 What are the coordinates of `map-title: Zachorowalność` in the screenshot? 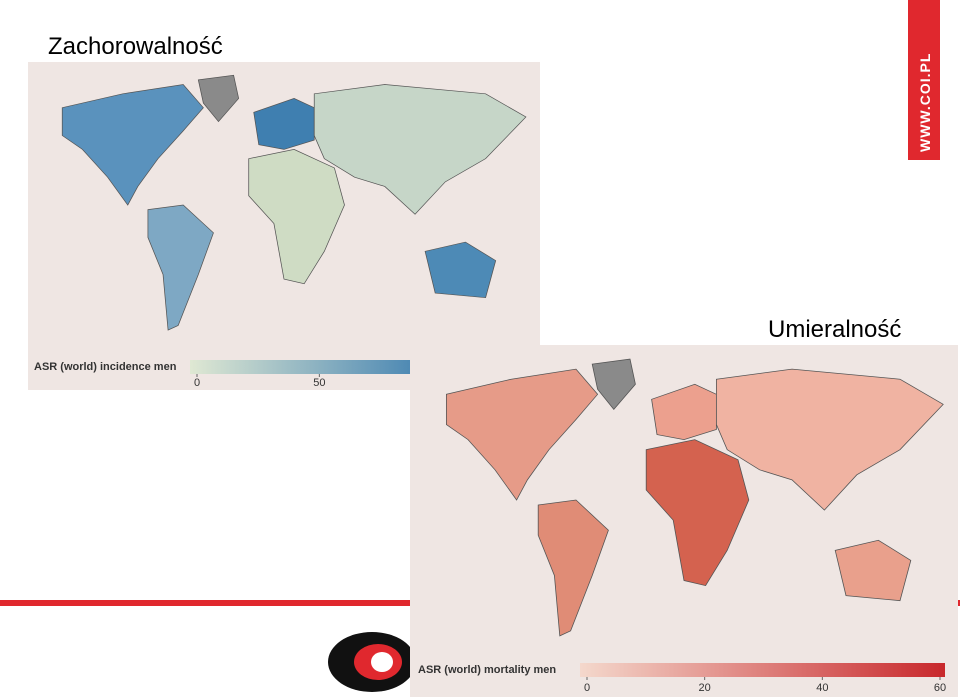 It's located at (135, 46).